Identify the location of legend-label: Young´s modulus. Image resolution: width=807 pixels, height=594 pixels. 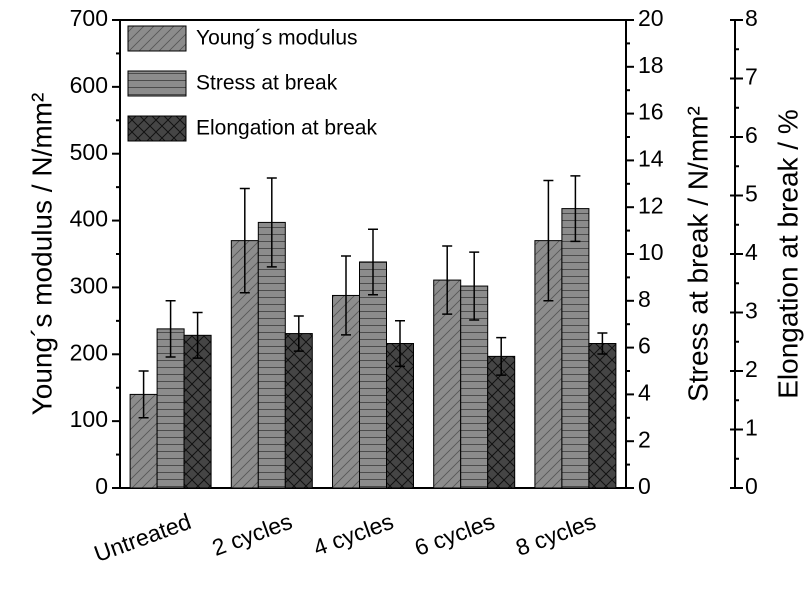
(277, 38).